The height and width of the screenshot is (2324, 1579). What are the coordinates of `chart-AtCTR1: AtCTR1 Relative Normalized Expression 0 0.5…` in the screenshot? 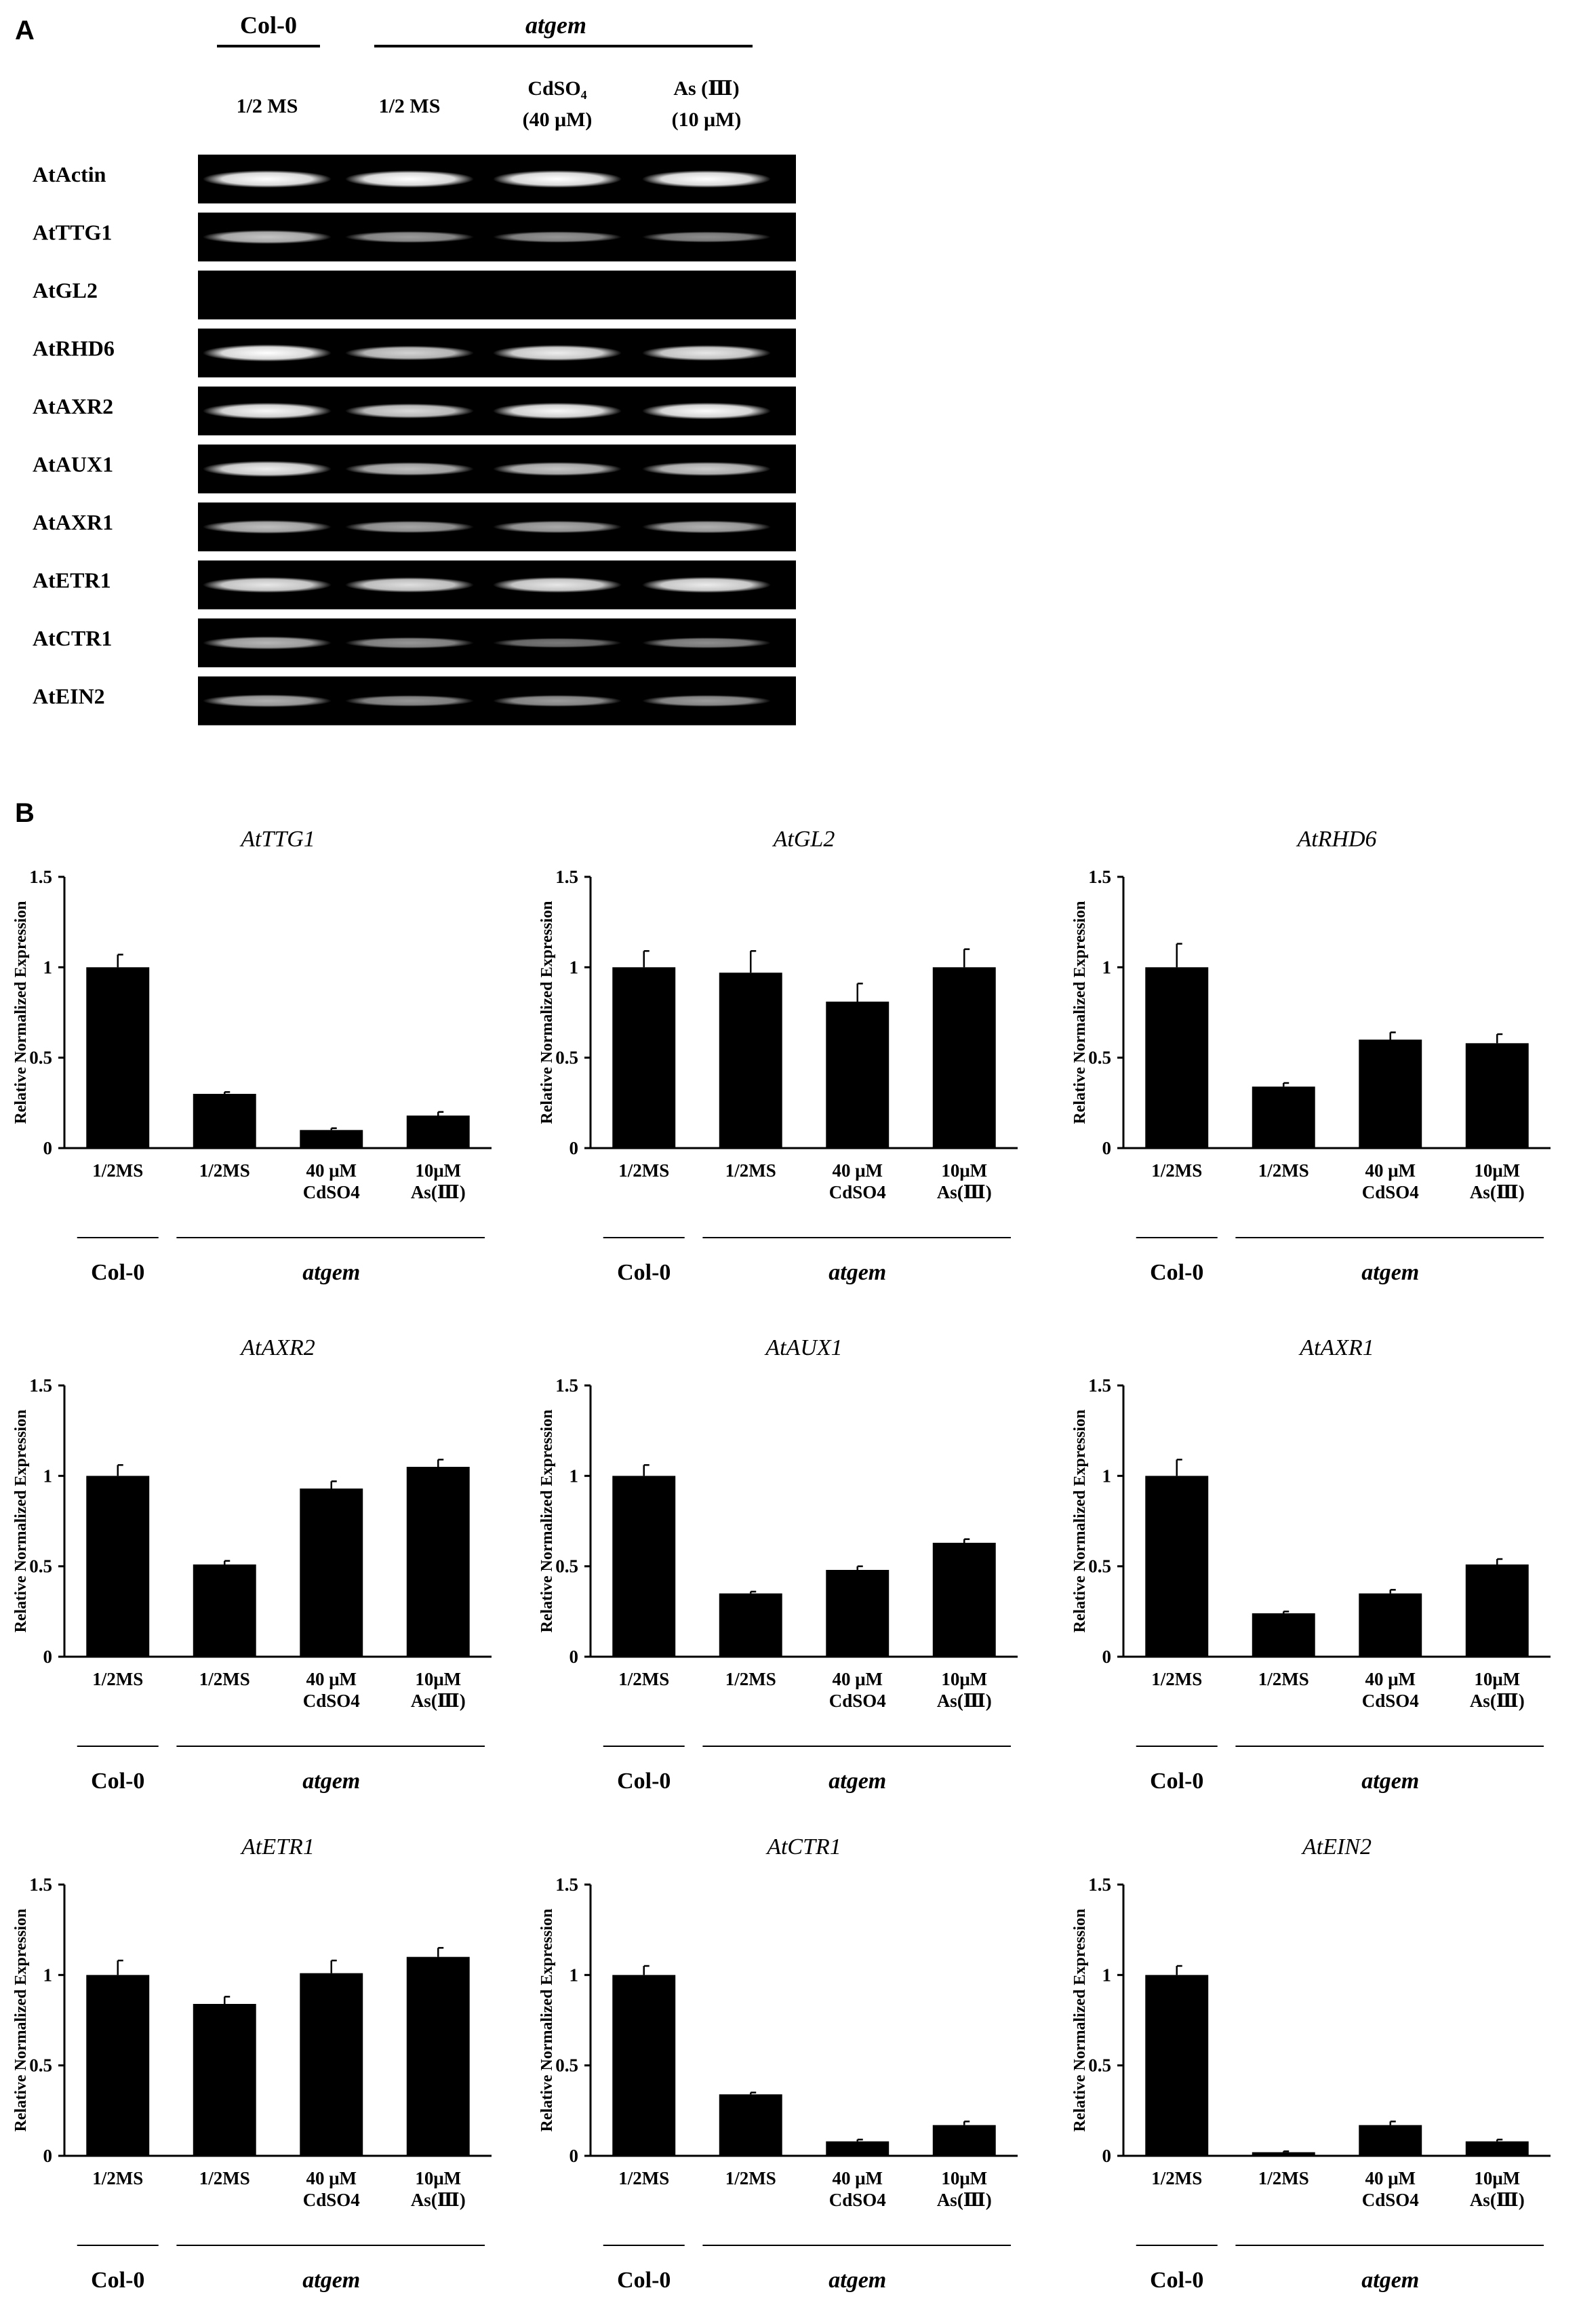 It's located at (778, 2063).